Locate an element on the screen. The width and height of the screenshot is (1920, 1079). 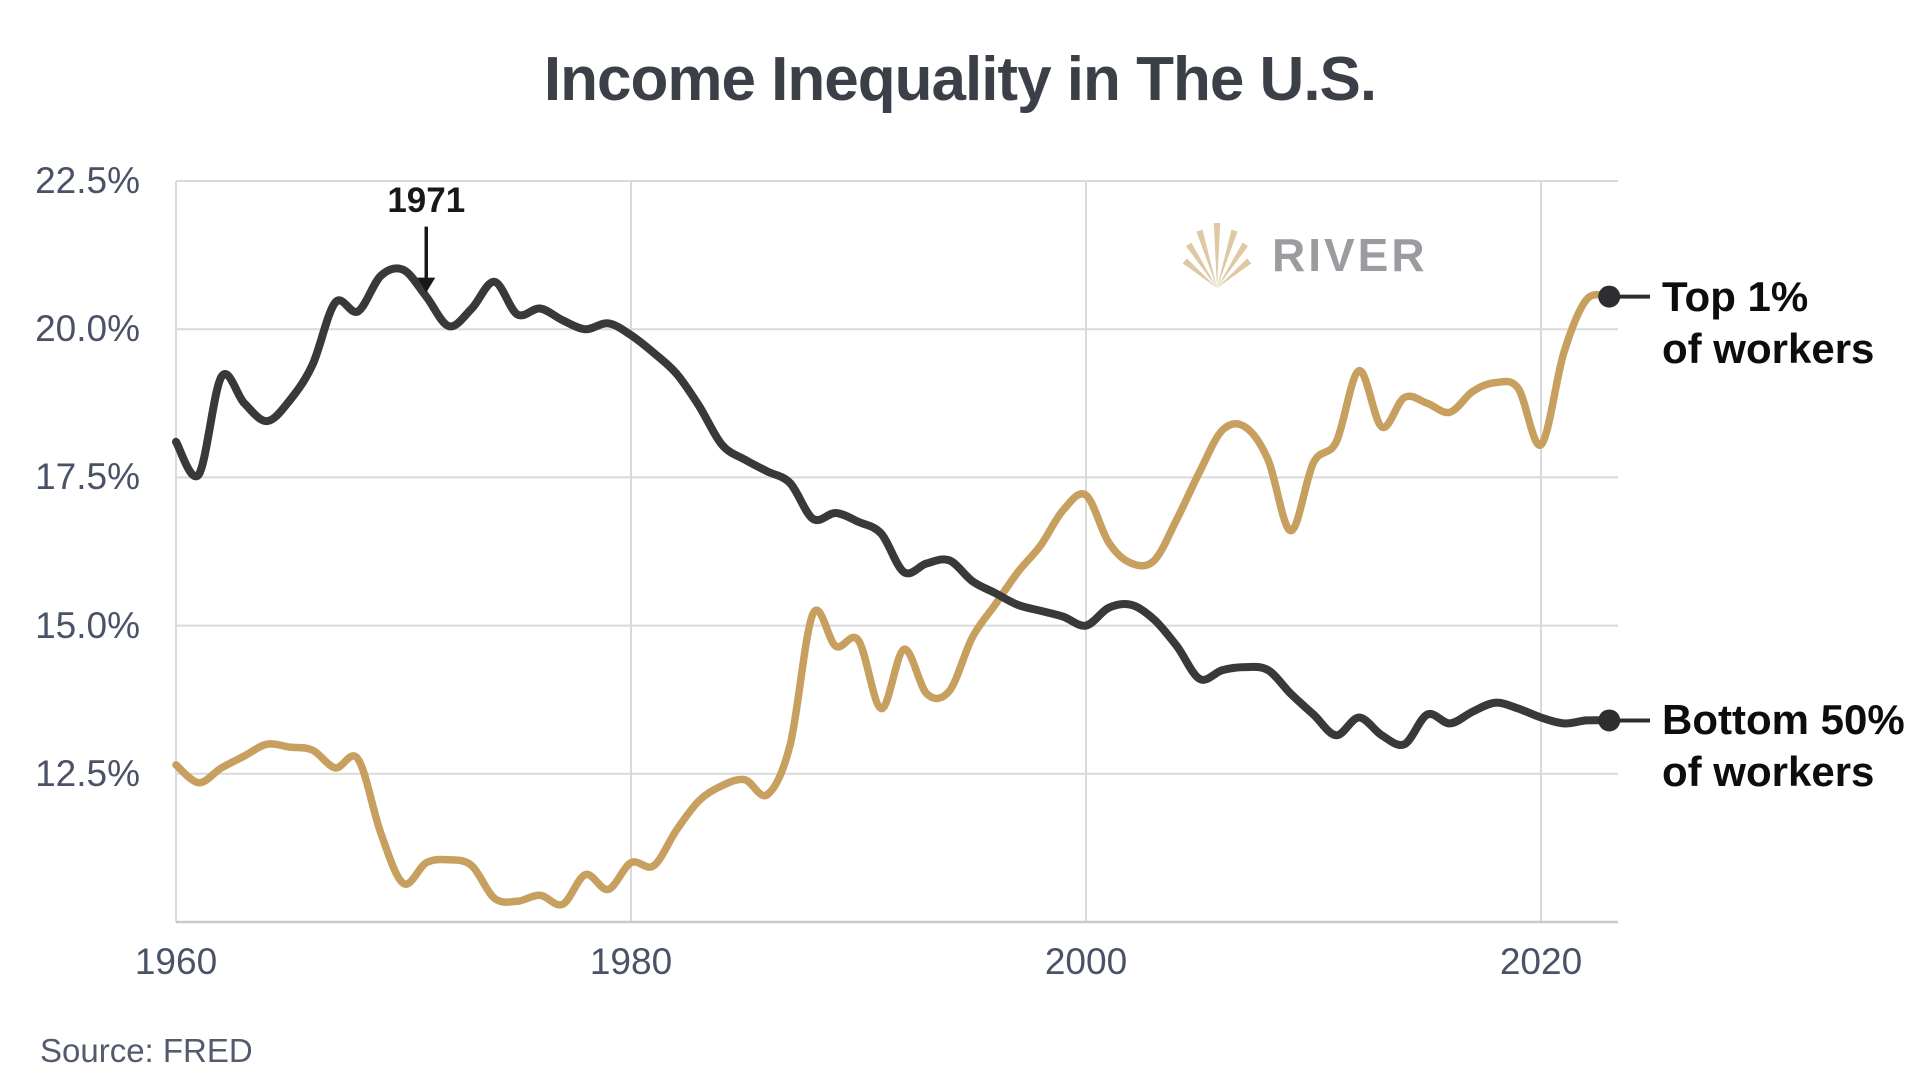
river-logo-text: RIVER is located at coordinates (1350, 255).